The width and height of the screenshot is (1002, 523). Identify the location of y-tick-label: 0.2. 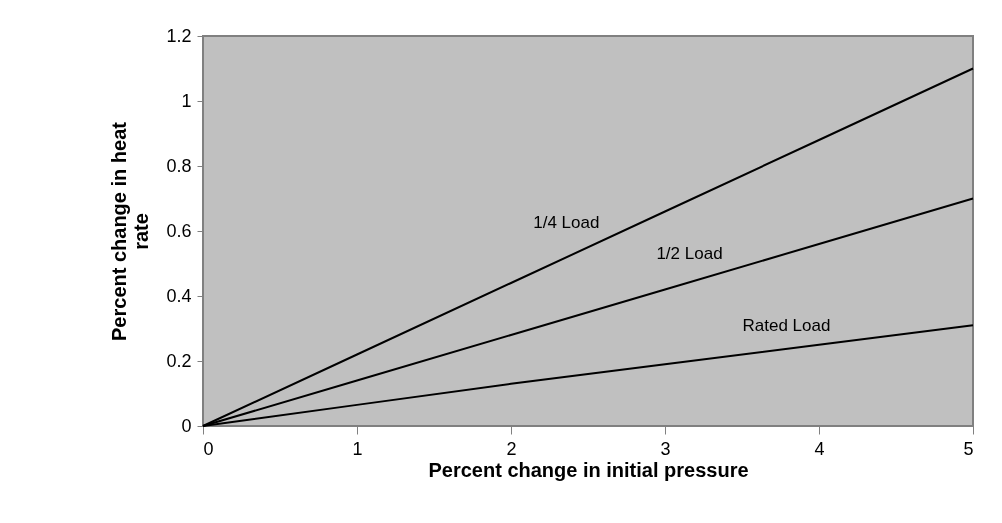
(179, 360).